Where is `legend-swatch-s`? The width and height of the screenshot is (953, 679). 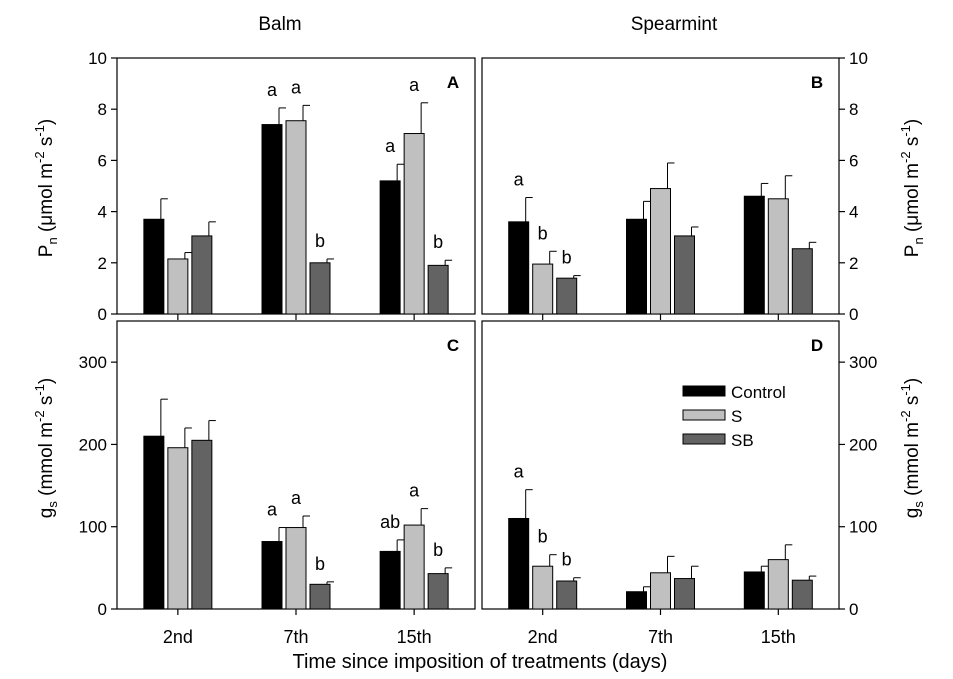
legend-swatch-s is located at coordinates (704, 415).